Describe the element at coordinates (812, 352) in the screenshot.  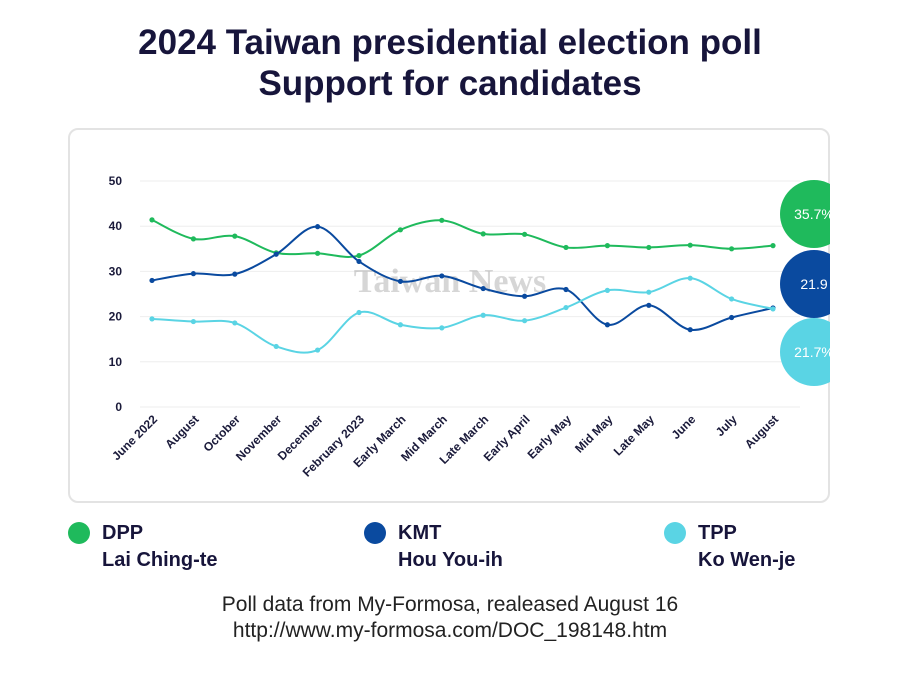
I see `end-label-tpp: 21.7%` at that location.